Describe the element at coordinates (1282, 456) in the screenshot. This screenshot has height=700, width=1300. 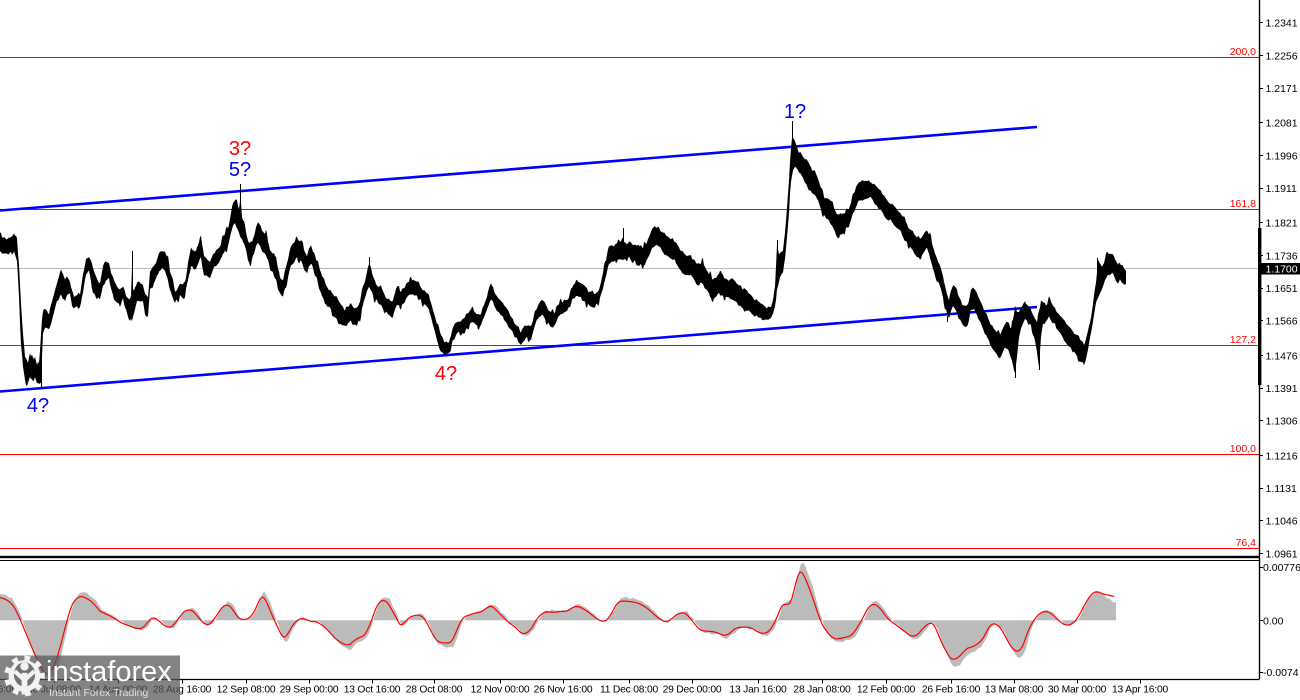
I see `svg-text: 1.1216` at that location.